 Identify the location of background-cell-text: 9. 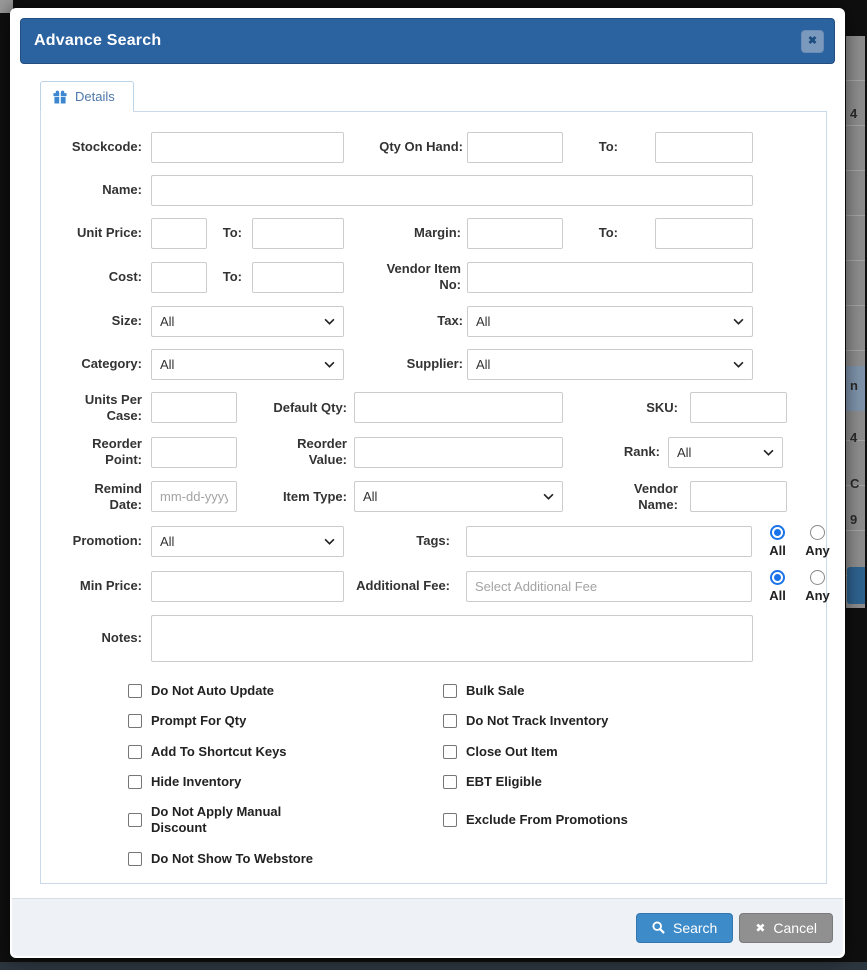
(854, 519).